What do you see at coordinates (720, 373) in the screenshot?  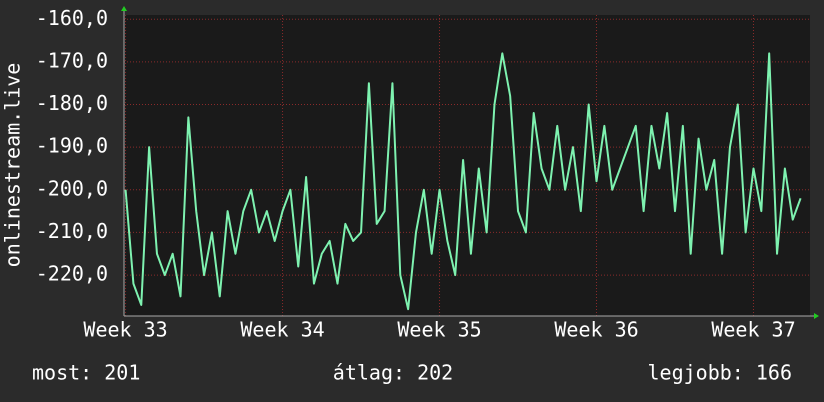 I see `footer-best: legjobb: 166` at bounding box center [720, 373].